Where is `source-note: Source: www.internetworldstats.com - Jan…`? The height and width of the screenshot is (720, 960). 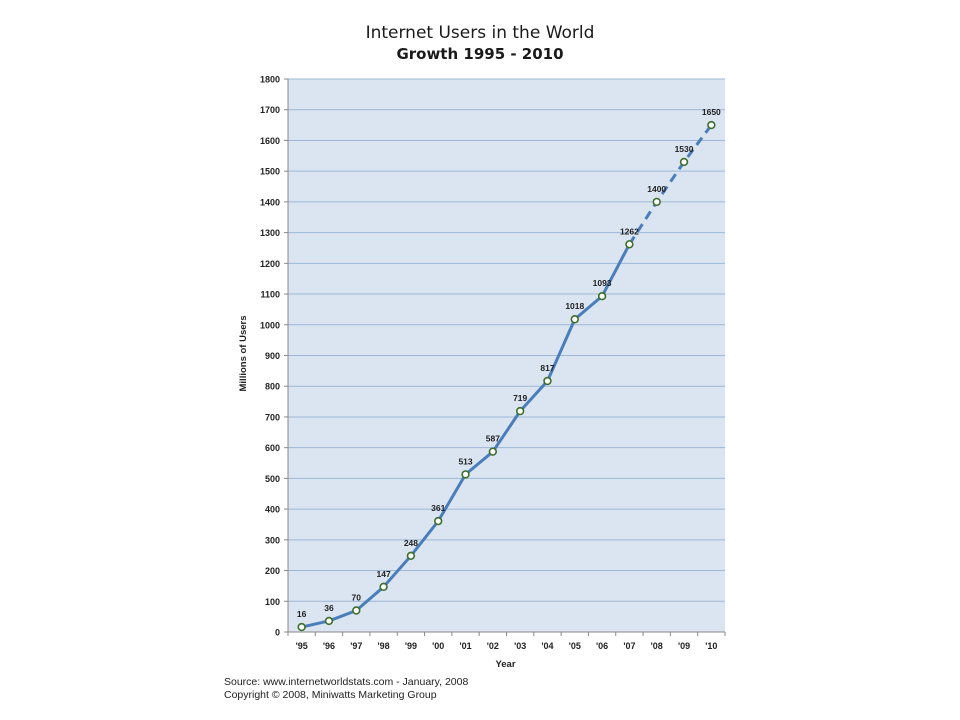 source-note: Source: www.internetworldstats.com - Jan… is located at coordinates (346, 682).